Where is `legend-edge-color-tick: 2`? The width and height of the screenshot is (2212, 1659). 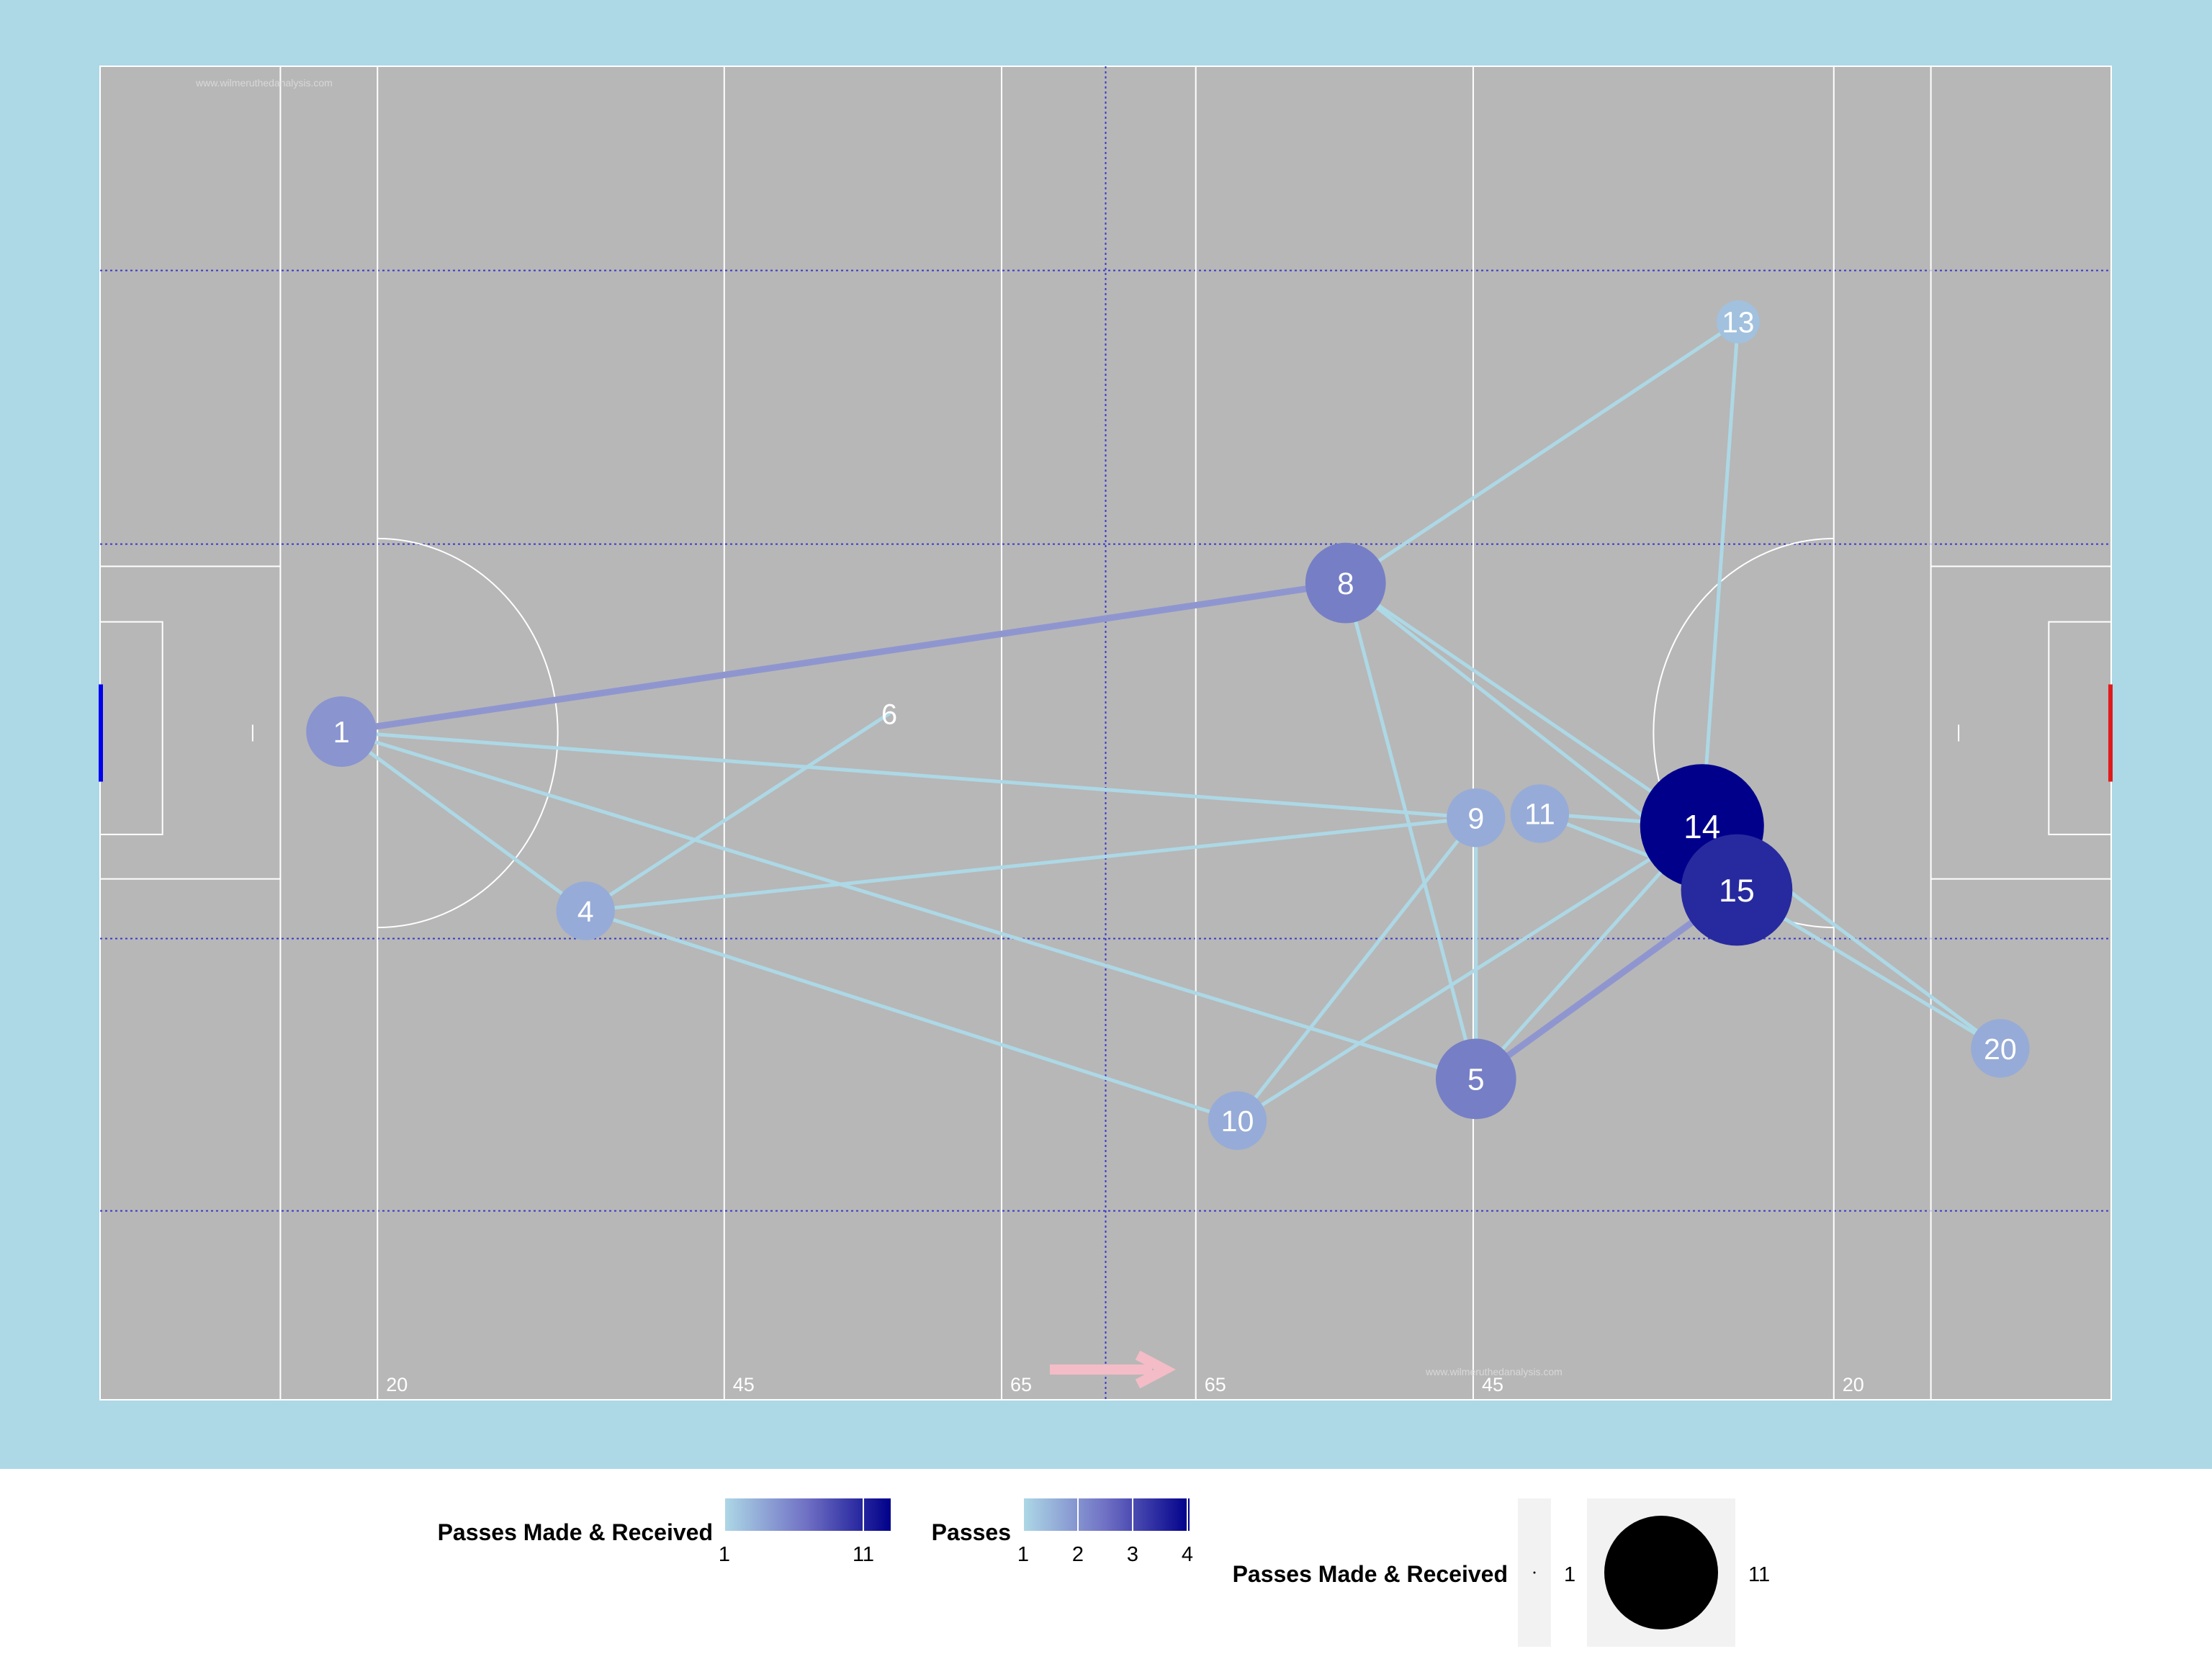 legend-edge-color-tick: 2 is located at coordinates (1078, 1555).